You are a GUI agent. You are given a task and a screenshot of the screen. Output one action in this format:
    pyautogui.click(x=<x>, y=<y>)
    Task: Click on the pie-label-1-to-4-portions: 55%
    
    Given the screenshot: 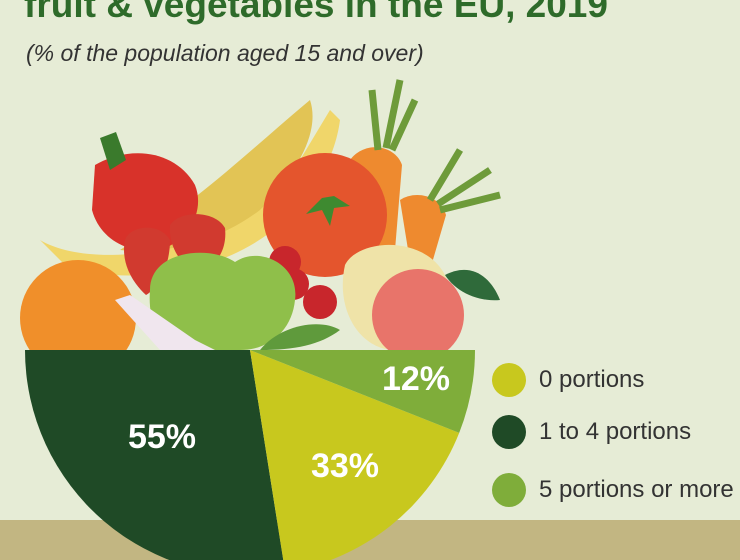 What is the action you would take?
    pyautogui.click(x=162, y=437)
    